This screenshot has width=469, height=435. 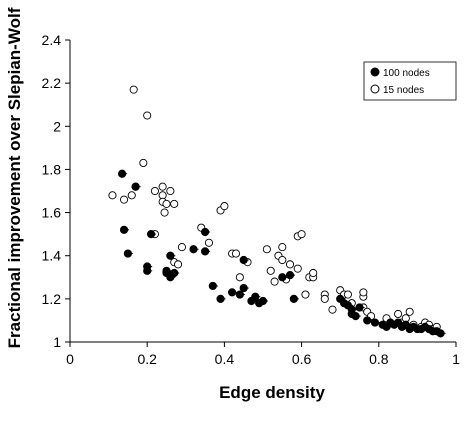 What do you see at coordinates (147, 359) in the screenshot?
I see `x-tick-label: 0.2` at bounding box center [147, 359].